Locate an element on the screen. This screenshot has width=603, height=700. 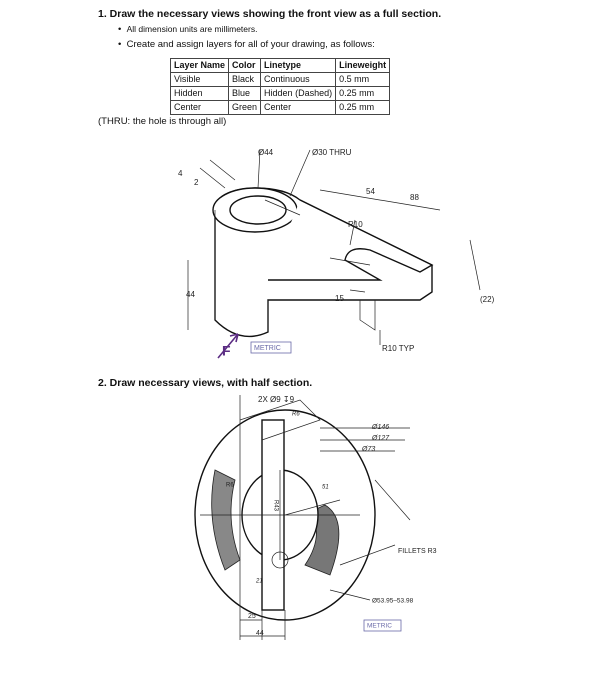
dimension-label: 54 is located at coordinates (370, 191).